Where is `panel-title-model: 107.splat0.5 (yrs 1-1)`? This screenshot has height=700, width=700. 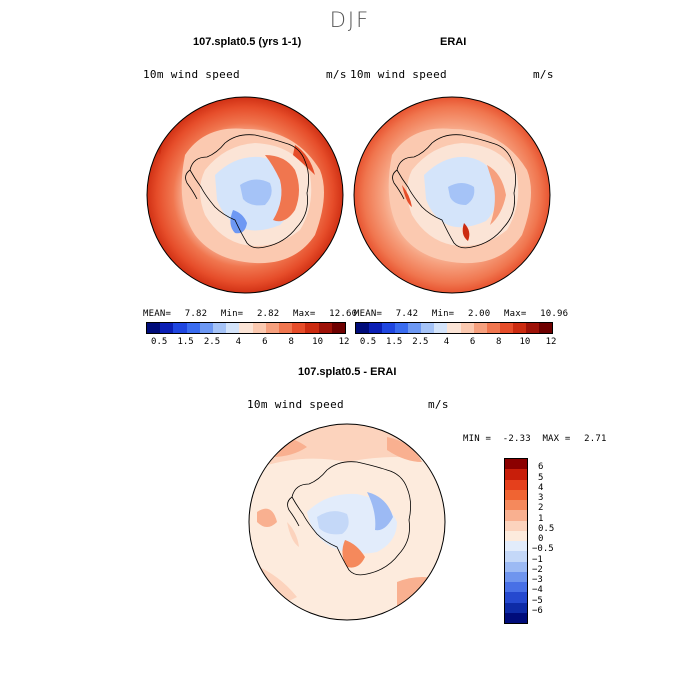
panel-title-model: 107.splat0.5 (yrs 1-1) is located at coordinates (247, 42).